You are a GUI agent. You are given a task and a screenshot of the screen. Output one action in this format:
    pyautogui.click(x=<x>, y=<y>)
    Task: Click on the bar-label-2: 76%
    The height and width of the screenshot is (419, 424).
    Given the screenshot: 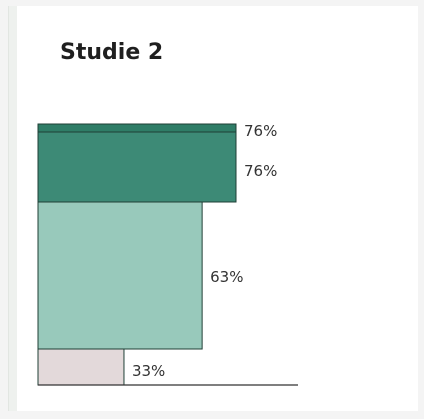 What is the action you would take?
    pyautogui.click(x=260, y=171)
    